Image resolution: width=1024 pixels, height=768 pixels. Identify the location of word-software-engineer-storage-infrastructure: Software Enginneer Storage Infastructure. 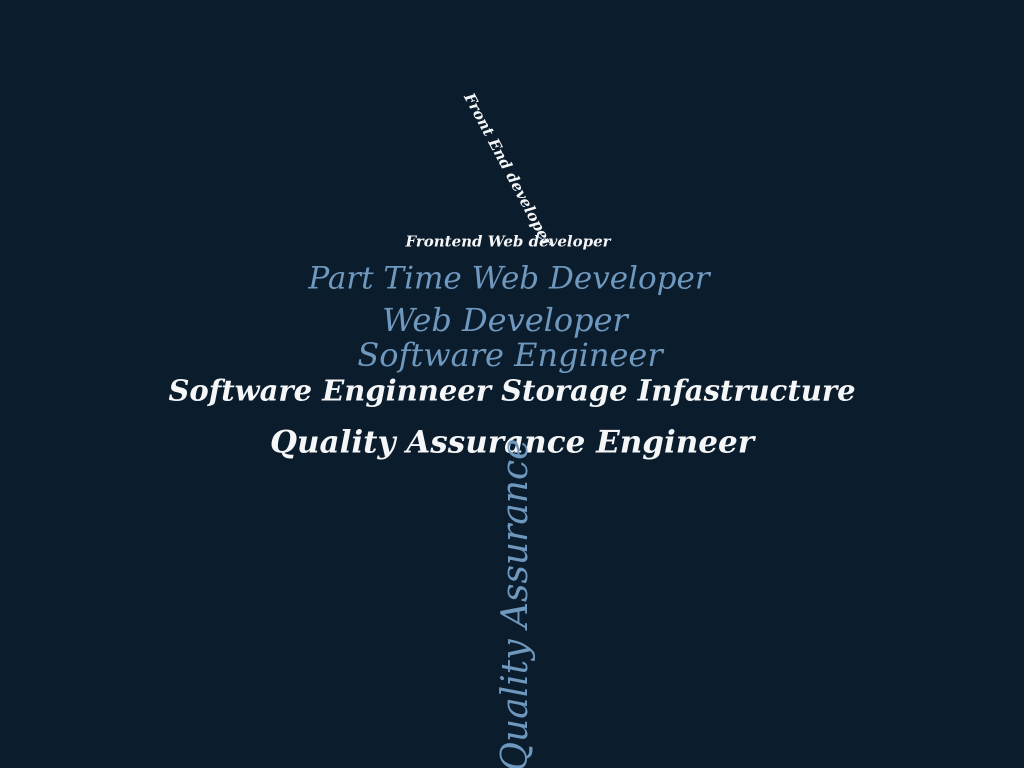
(512, 390).